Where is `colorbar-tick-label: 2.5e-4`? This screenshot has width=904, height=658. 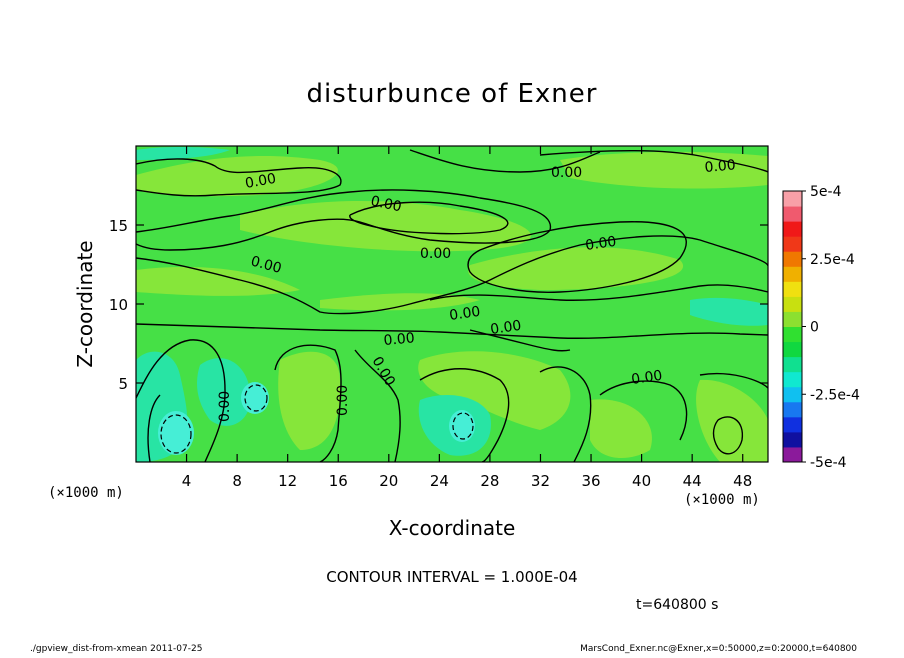
colorbar-tick-label: 2.5e-4 is located at coordinates (832, 260).